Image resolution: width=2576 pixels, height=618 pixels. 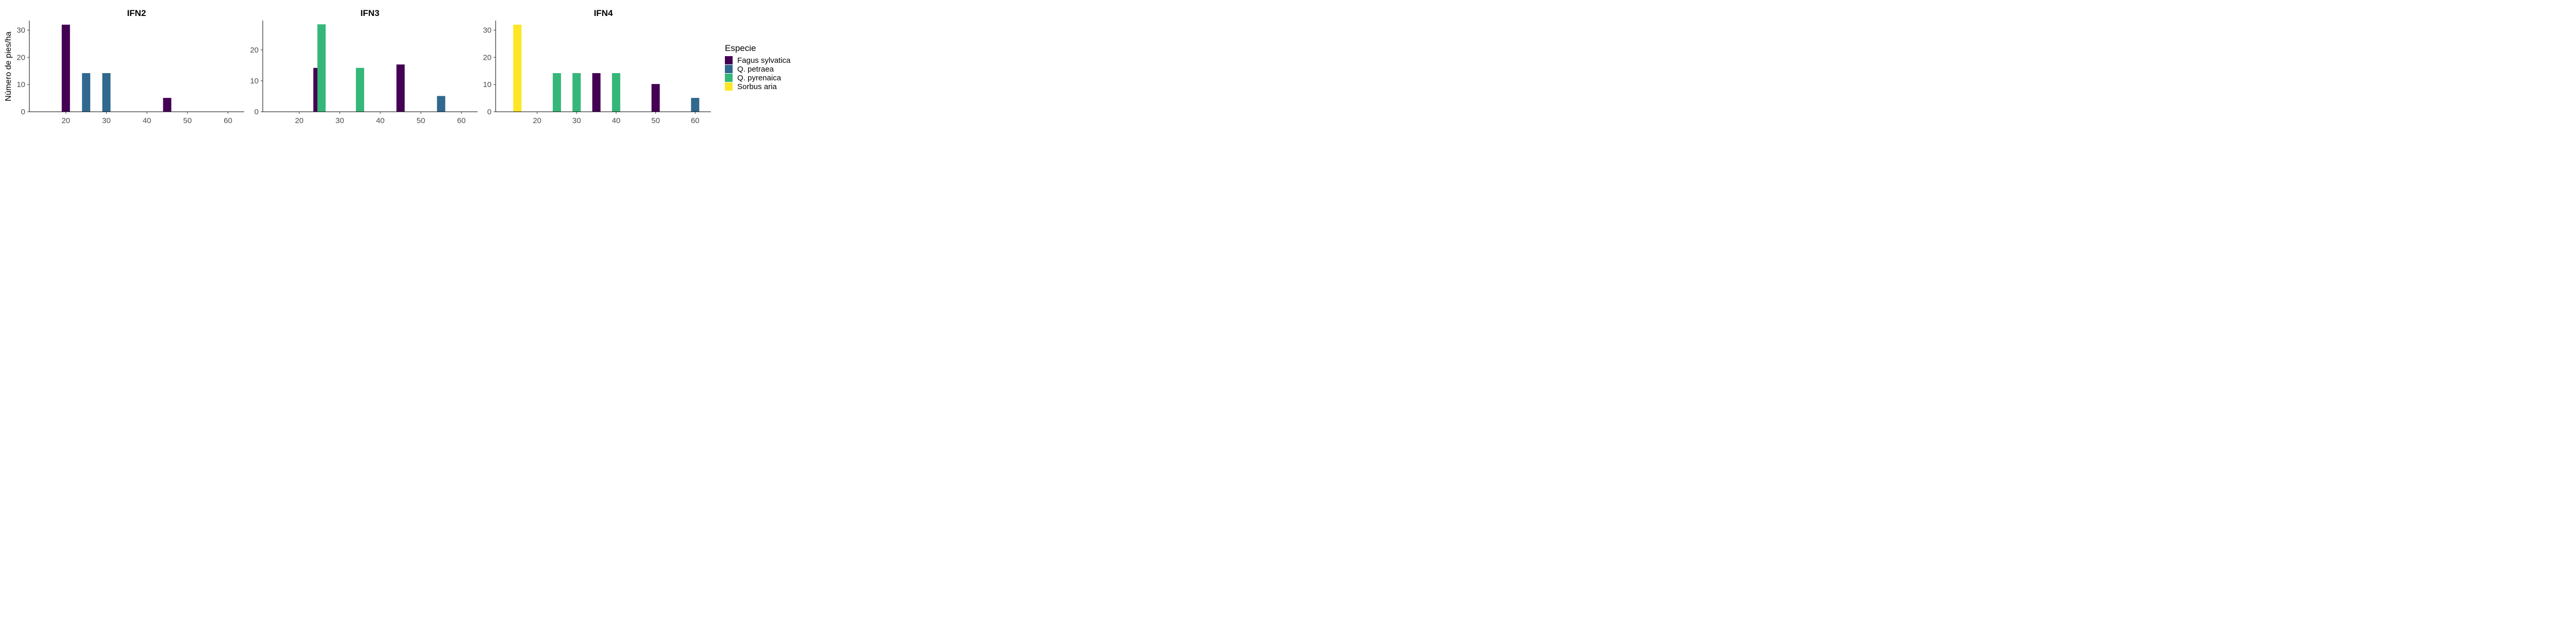 I want to click on y-axis-title: Número de pies/ha, so click(x=8, y=66).